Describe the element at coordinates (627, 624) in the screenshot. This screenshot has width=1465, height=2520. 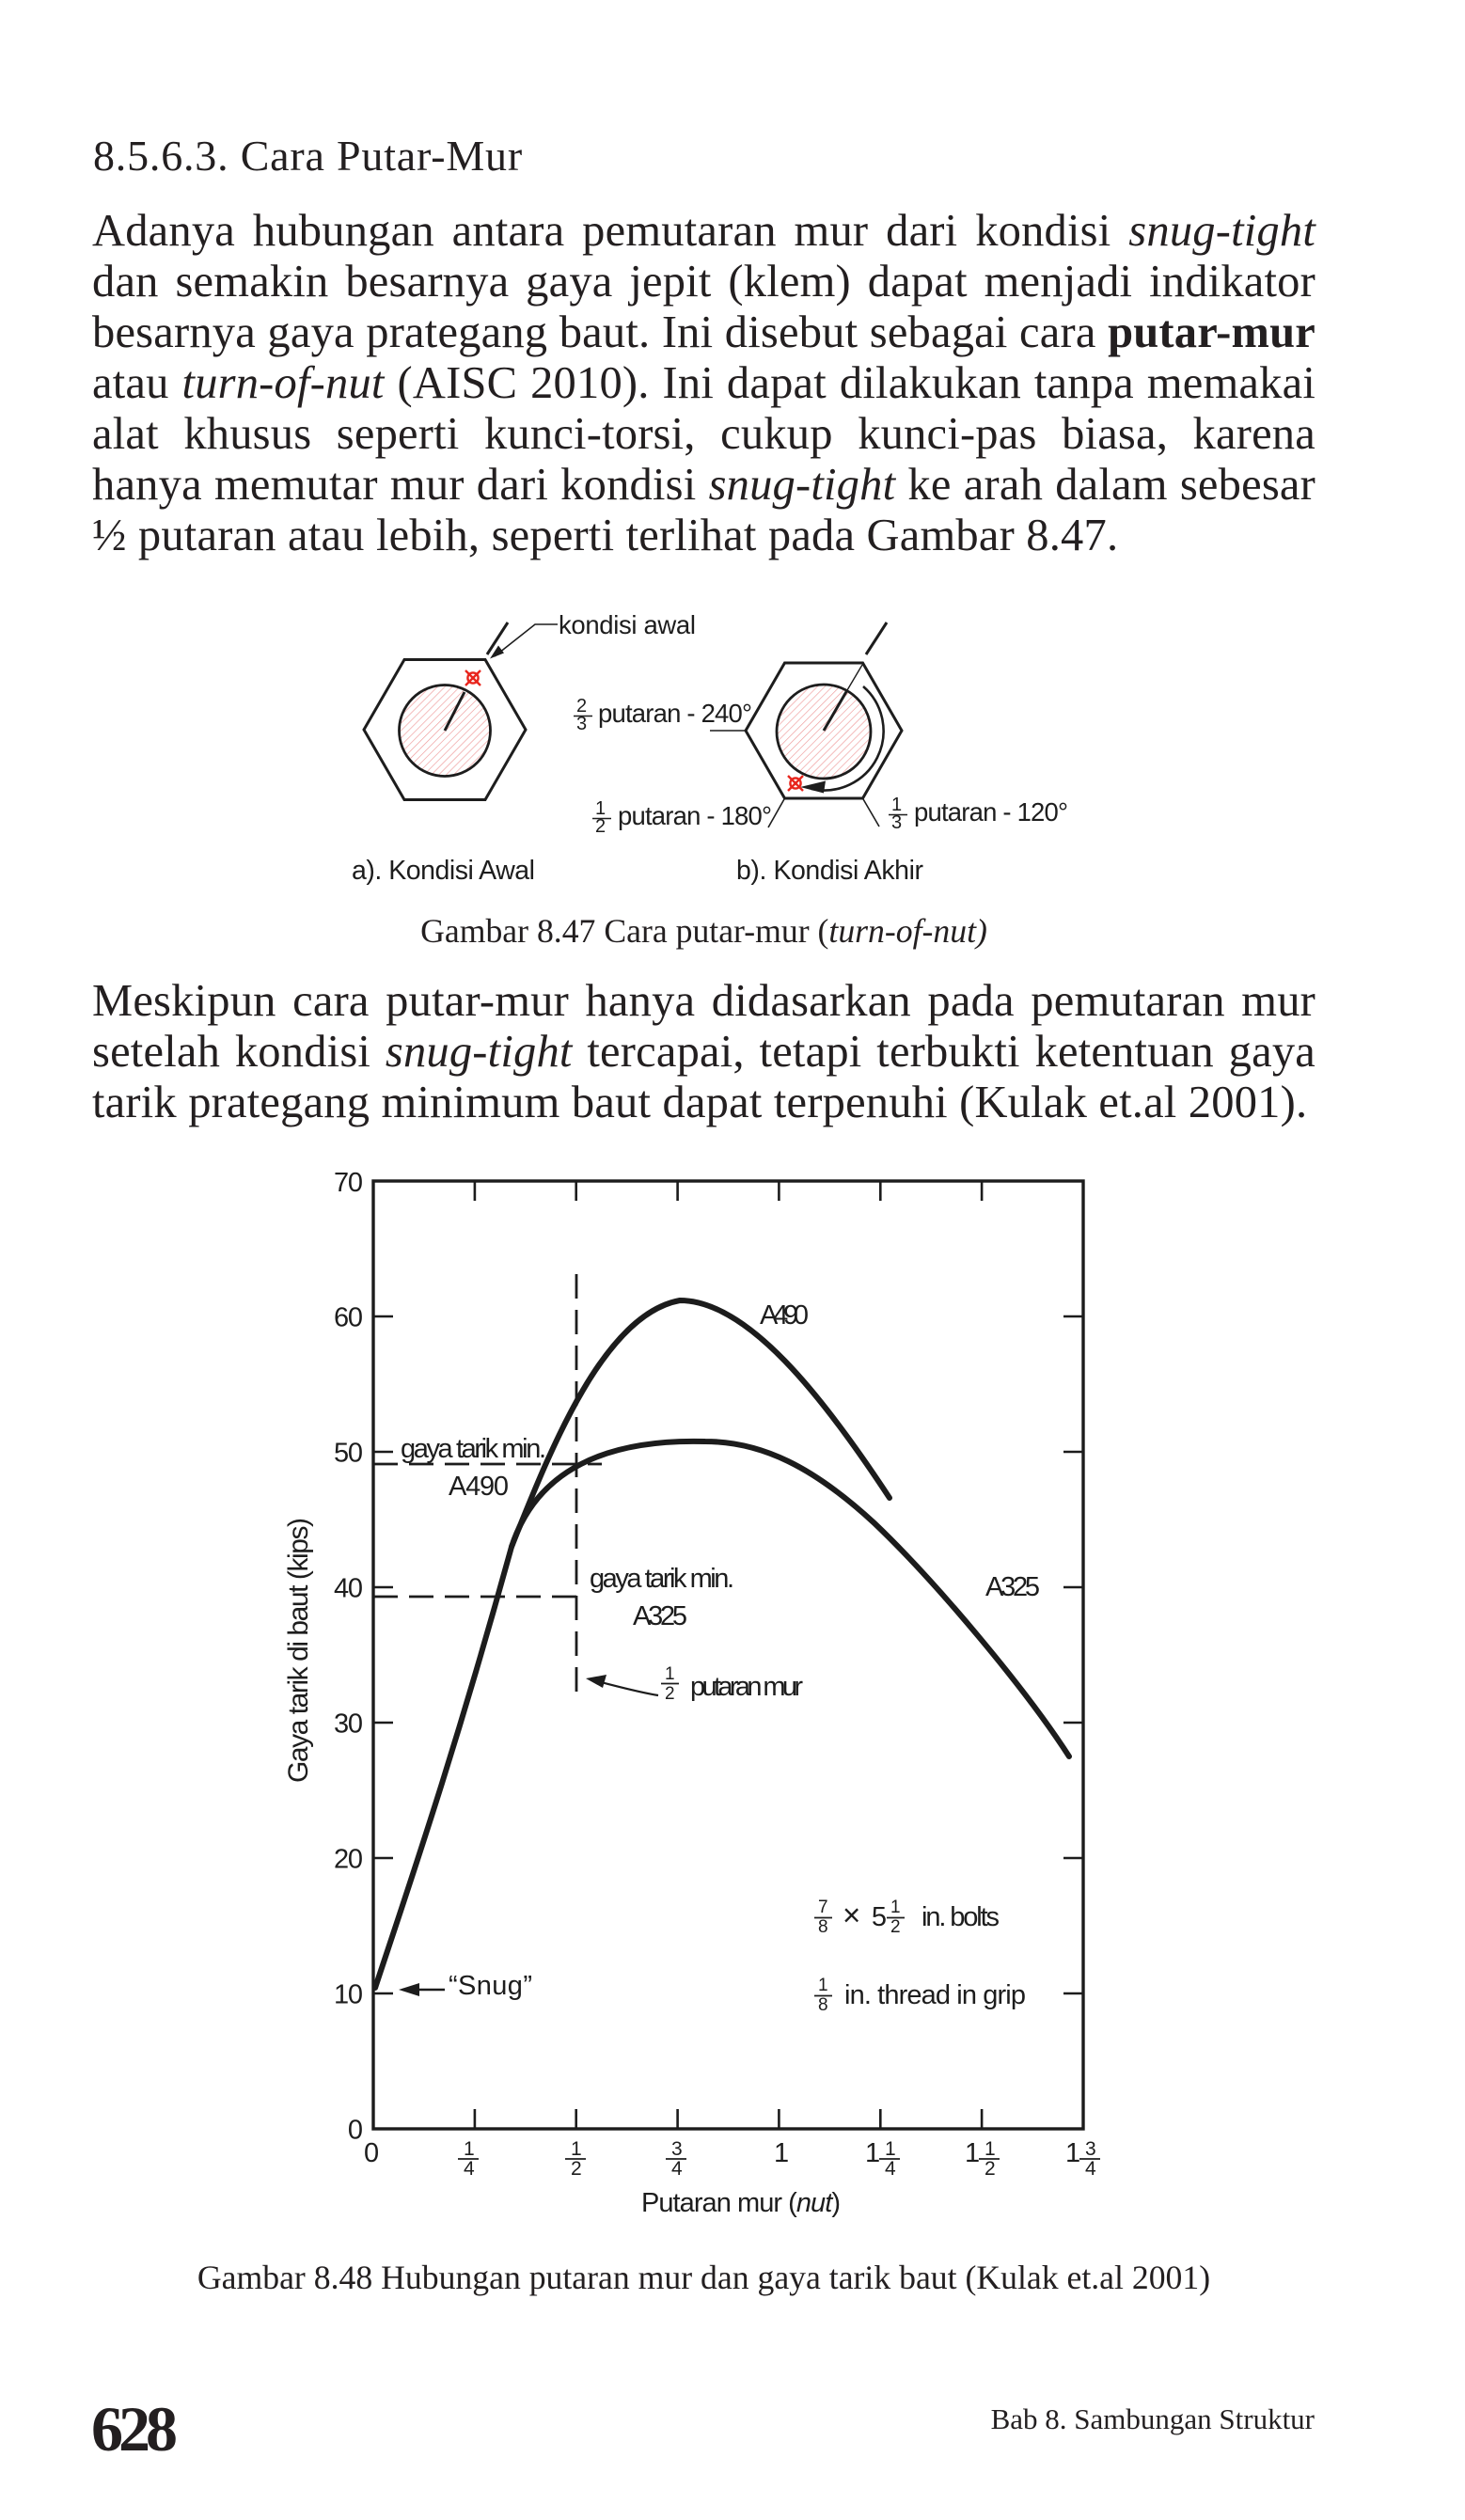
I see `svg-text: kondisi awal` at that location.